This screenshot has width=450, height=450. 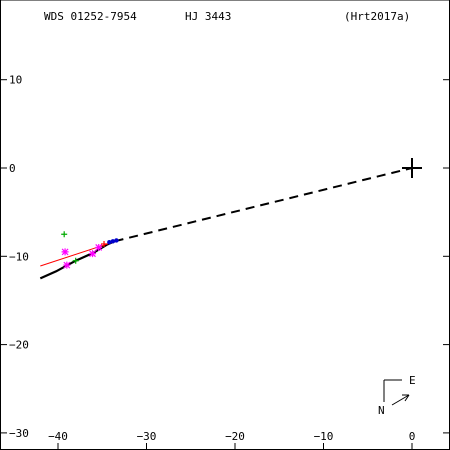 What do you see at coordinates (15, 80) in the screenshot?
I see `y-tick-label: 10` at bounding box center [15, 80].